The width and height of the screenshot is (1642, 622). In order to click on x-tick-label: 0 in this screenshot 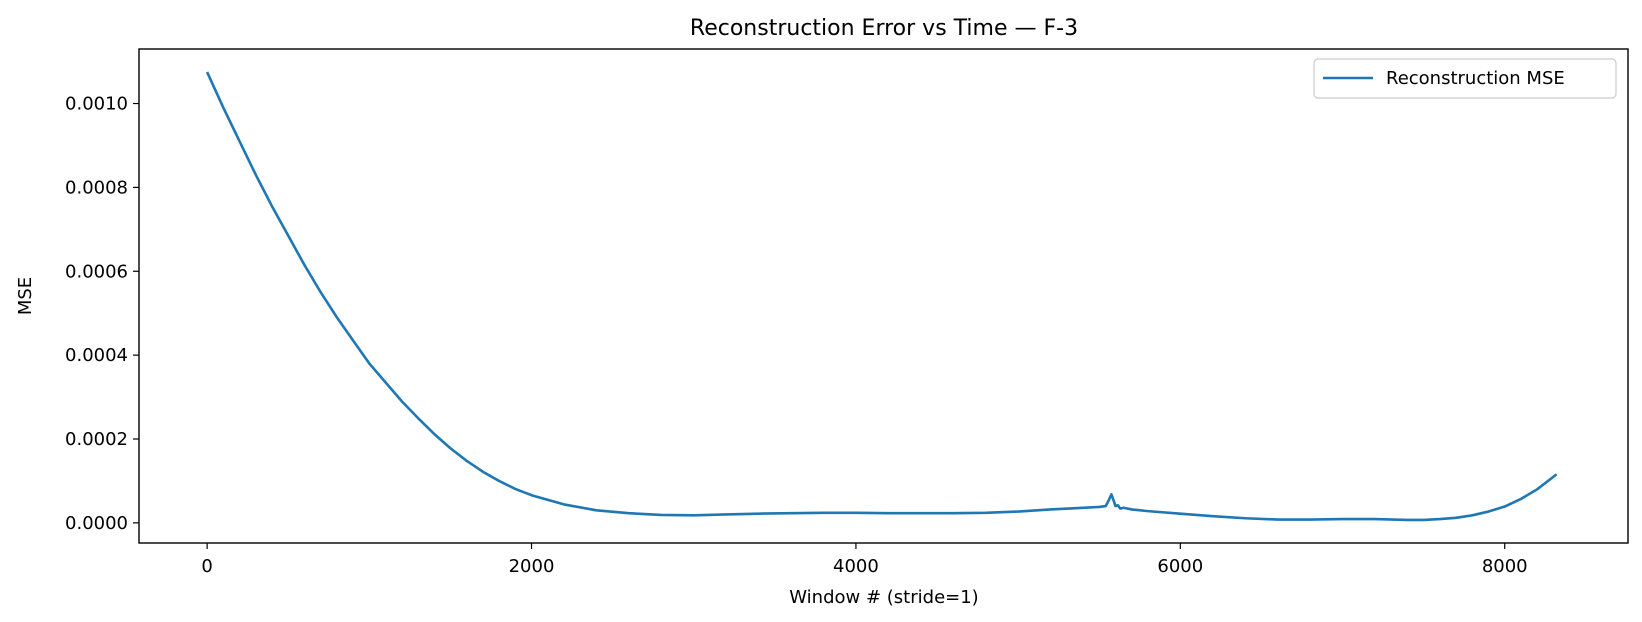, I will do `click(206, 566)`.